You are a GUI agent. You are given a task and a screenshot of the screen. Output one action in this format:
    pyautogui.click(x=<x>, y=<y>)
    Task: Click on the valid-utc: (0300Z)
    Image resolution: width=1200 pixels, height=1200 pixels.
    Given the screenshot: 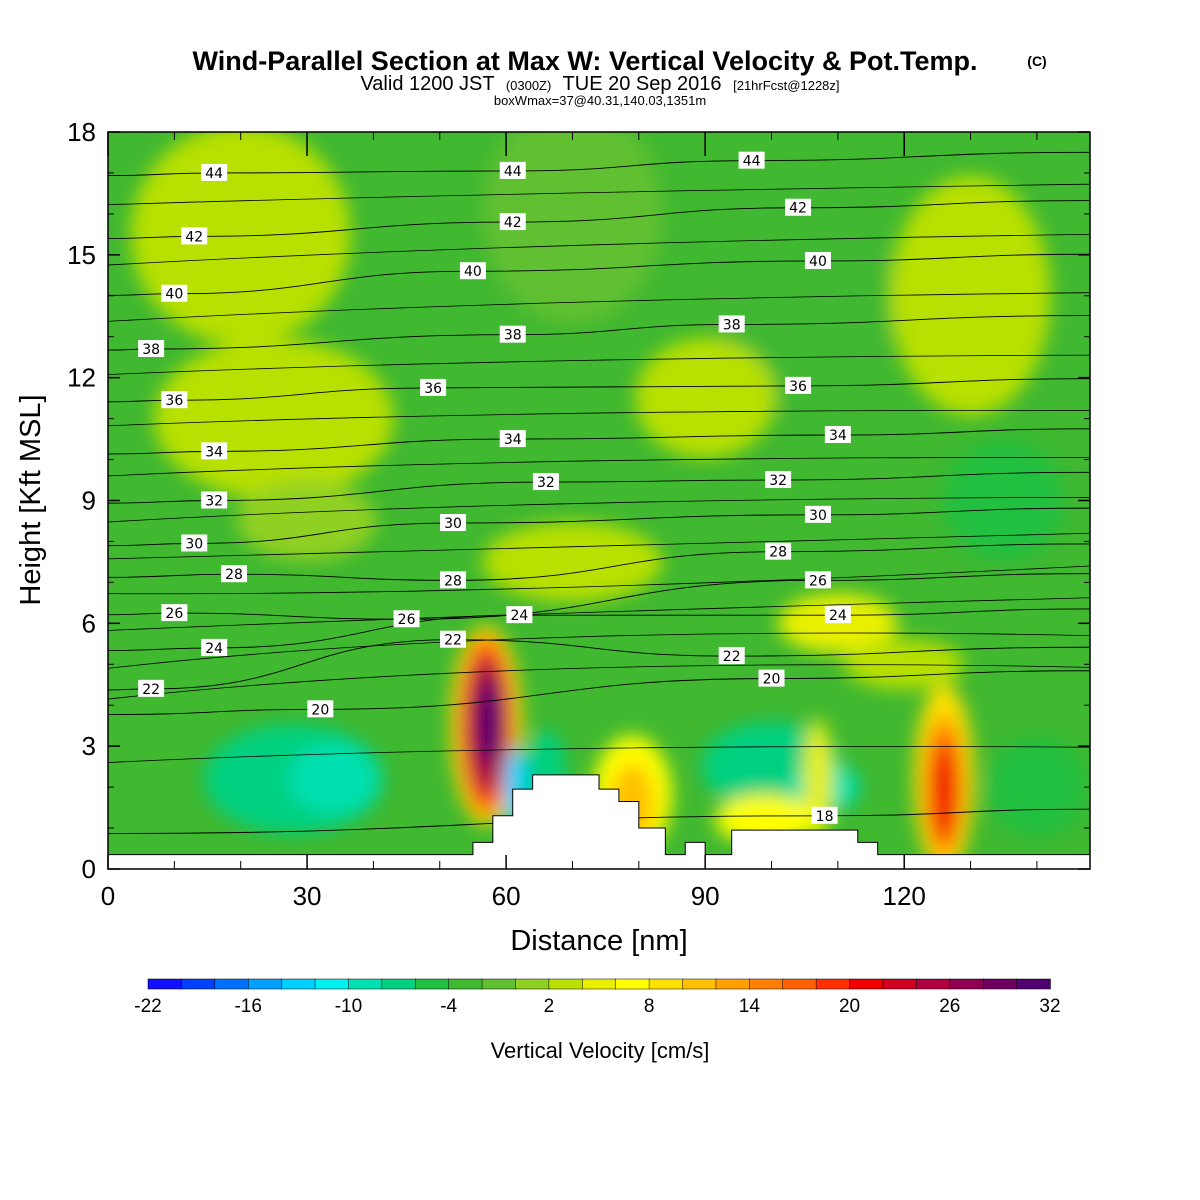 What is the action you would take?
    pyautogui.click(x=529, y=85)
    